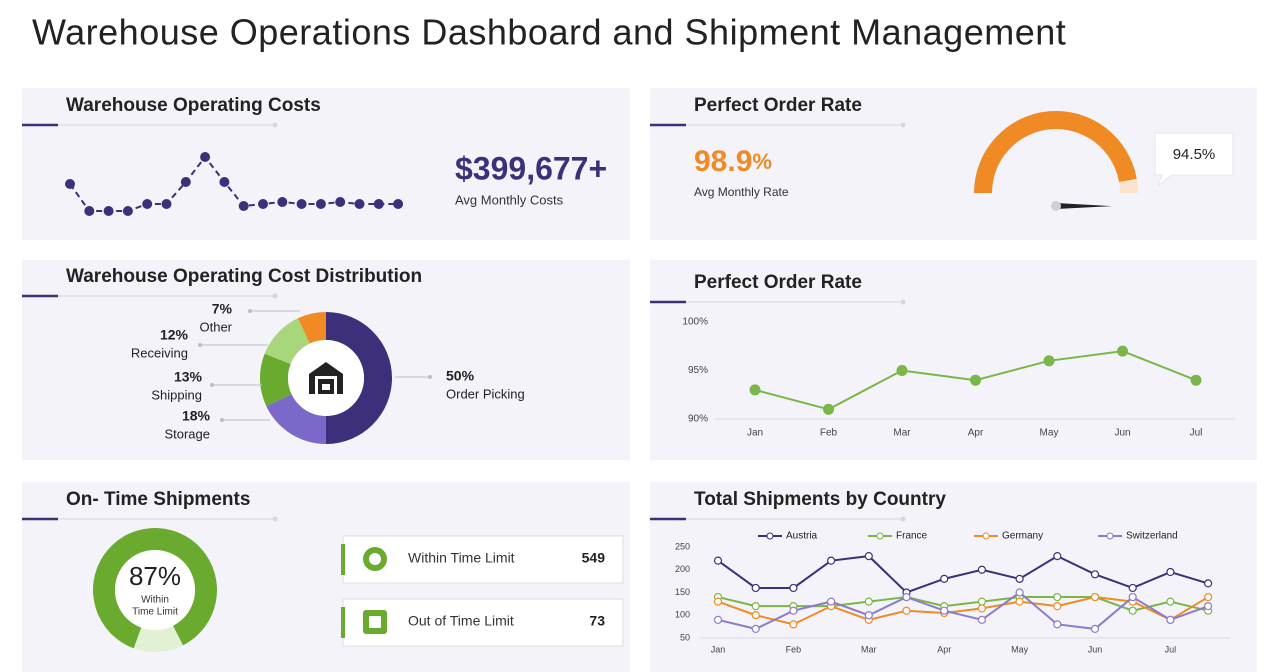 The height and width of the screenshot is (672, 1280). Describe the element at coordinates (155, 576) in the screenshot. I see `ring-value-label: 87%` at that location.